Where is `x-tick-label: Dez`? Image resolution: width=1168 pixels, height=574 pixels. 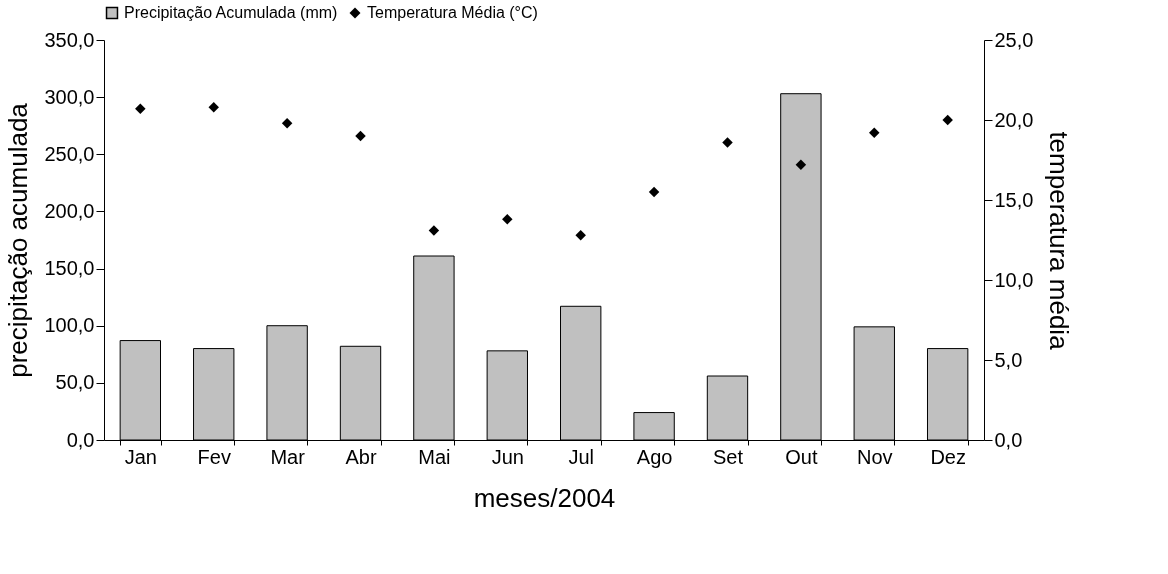
x-tick-label: Dez is located at coordinates (948, 456).